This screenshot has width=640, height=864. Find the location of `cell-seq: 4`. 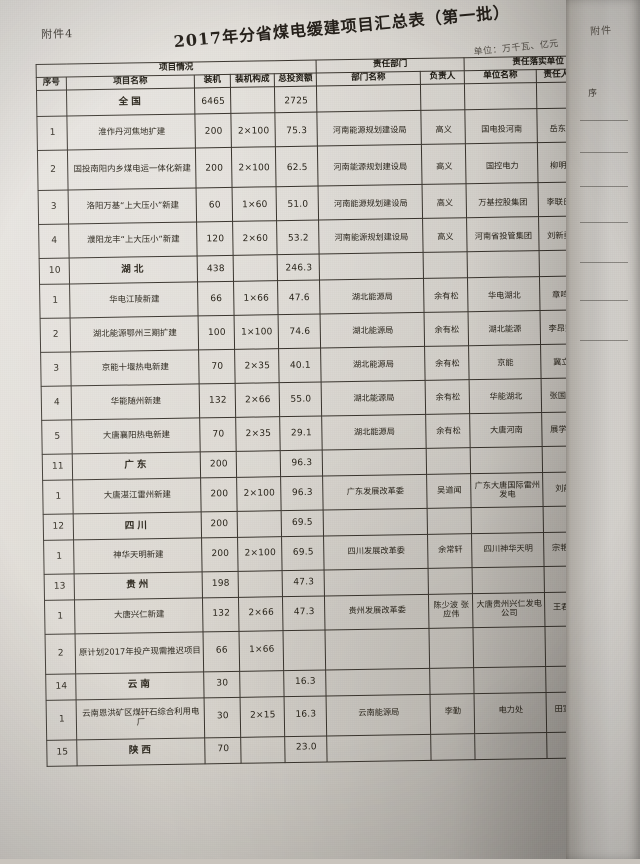

cell-seq: 4 is located at coordinates (56, 403).